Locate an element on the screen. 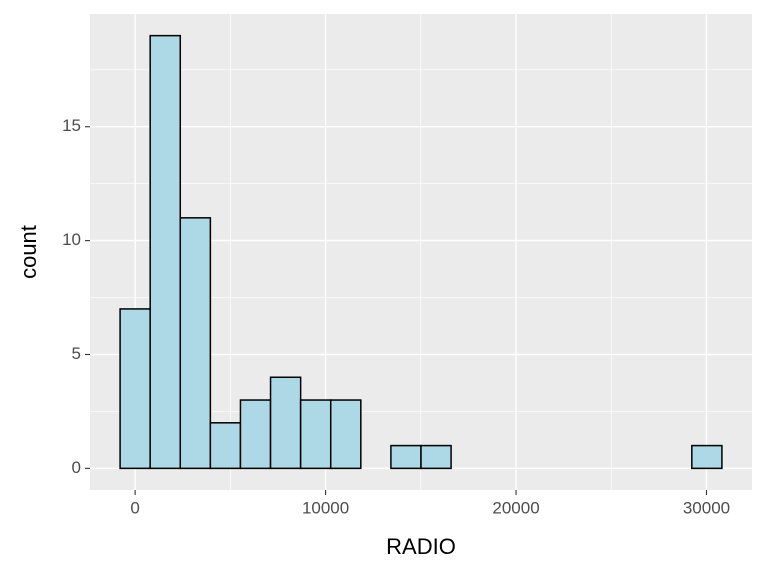  y-tick-label: 0 is located at coordinates (76, 467).